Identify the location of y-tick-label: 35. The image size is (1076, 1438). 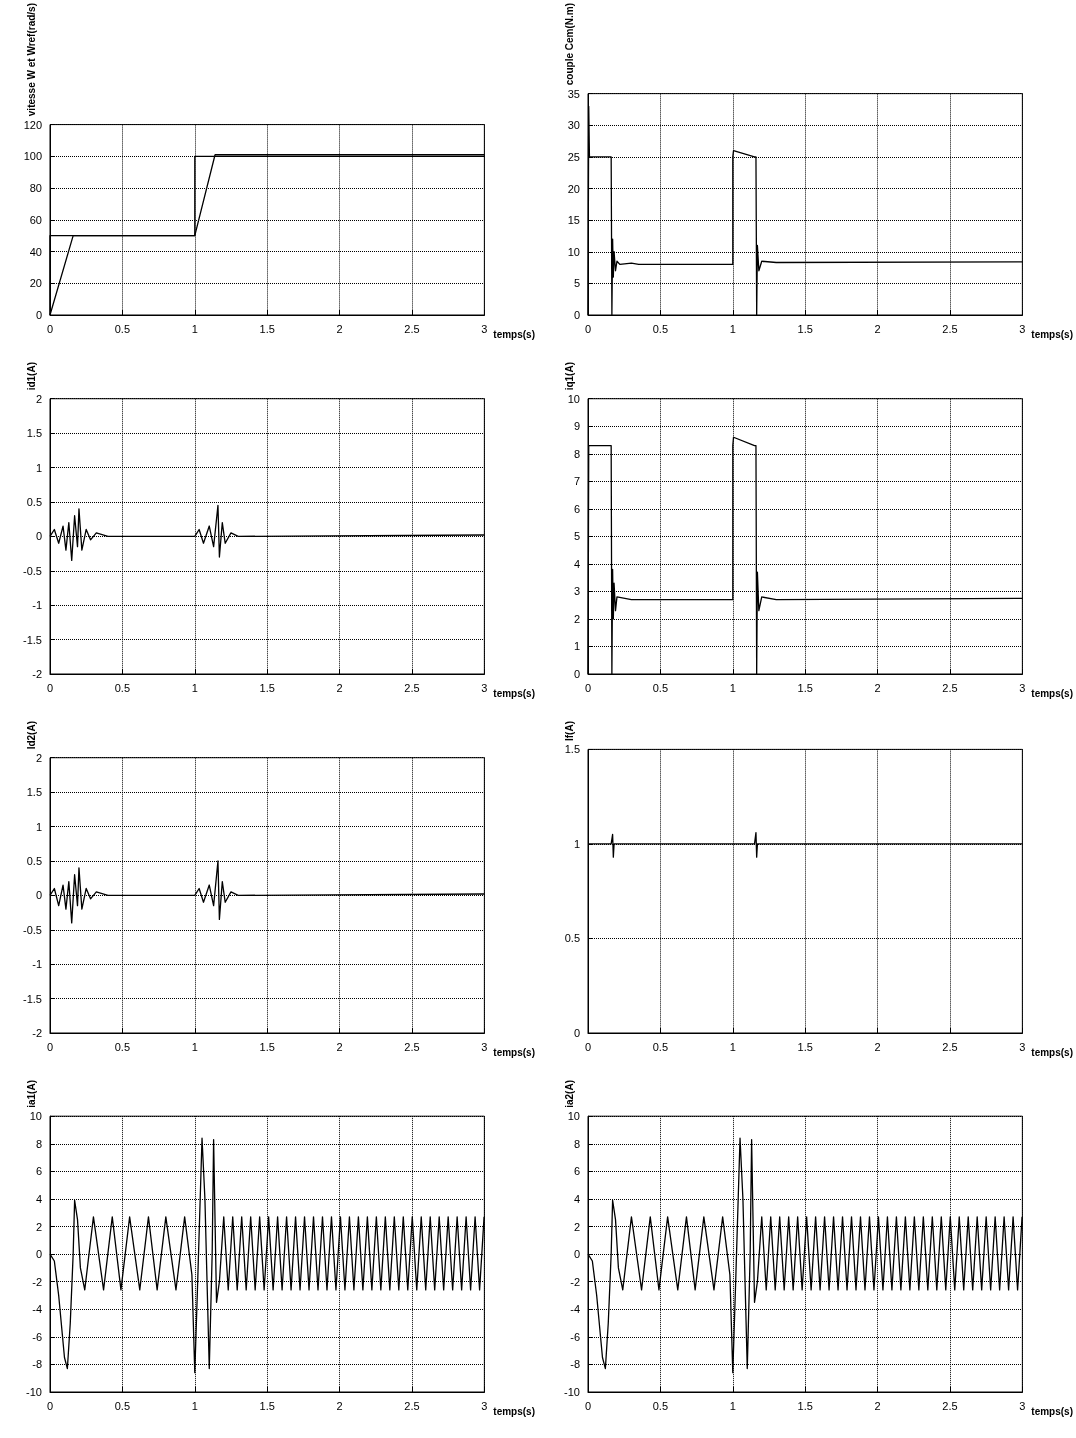
(573, 93).